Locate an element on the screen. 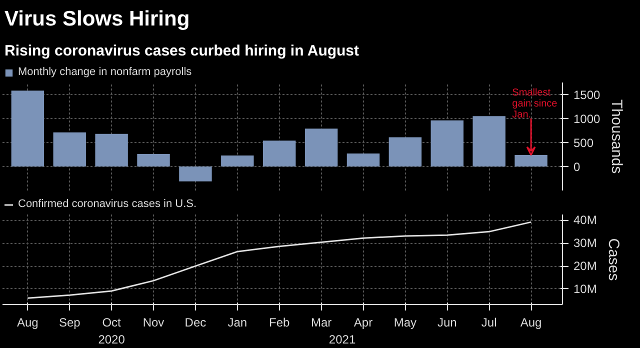 The height and width of the screenshot is (348, 640). x-tick-label: Mar is located at coordinates (321, 323).